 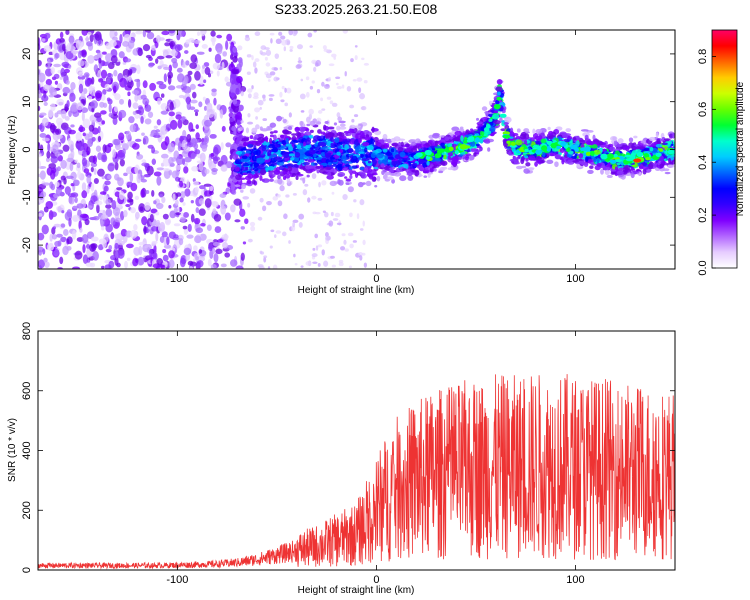 I want to click on x-tick-label: 100, so click(x=575, y=580).